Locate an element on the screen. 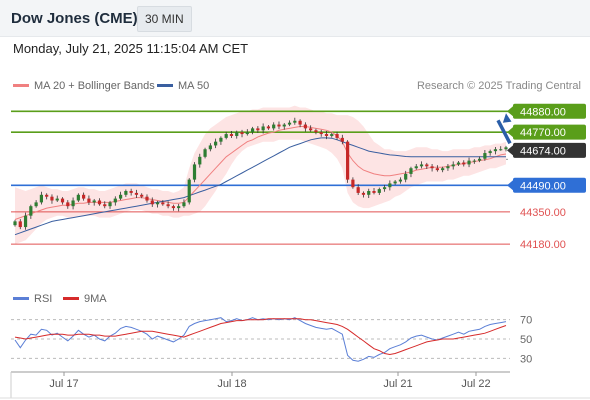  level-label-resistance: 44770.00 is located at coordinates (543, 133).